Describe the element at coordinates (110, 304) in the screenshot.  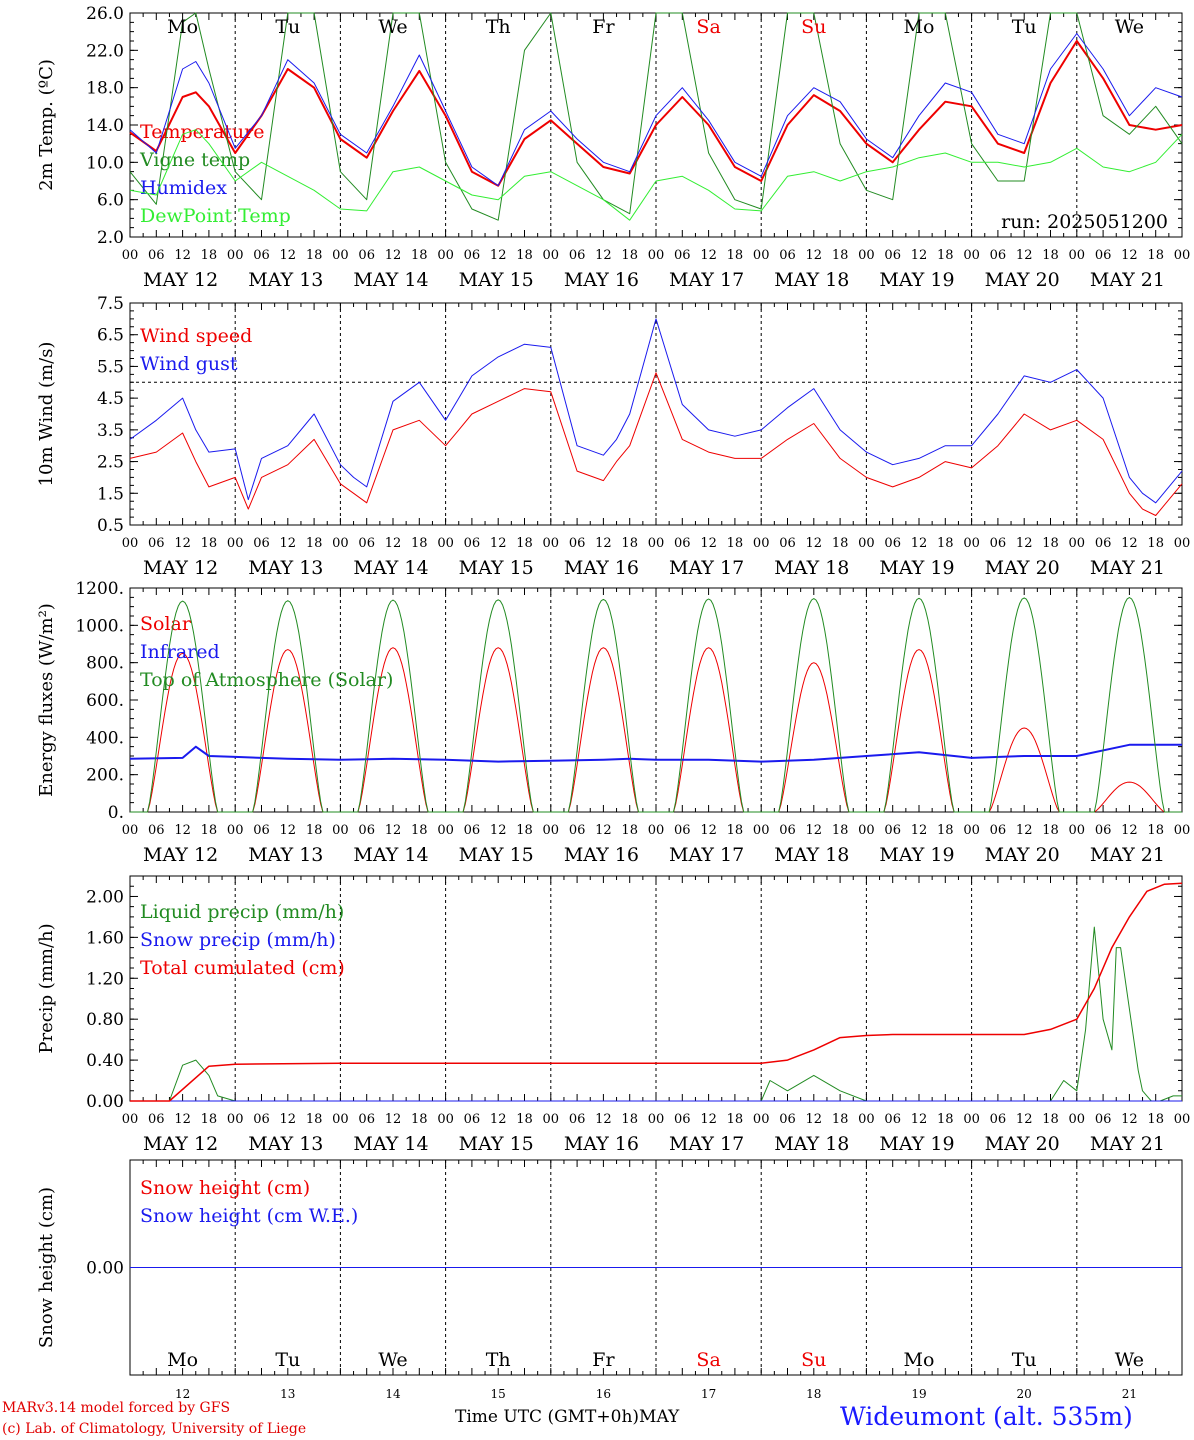
I see `y-tick-label: 7.5` at that location.